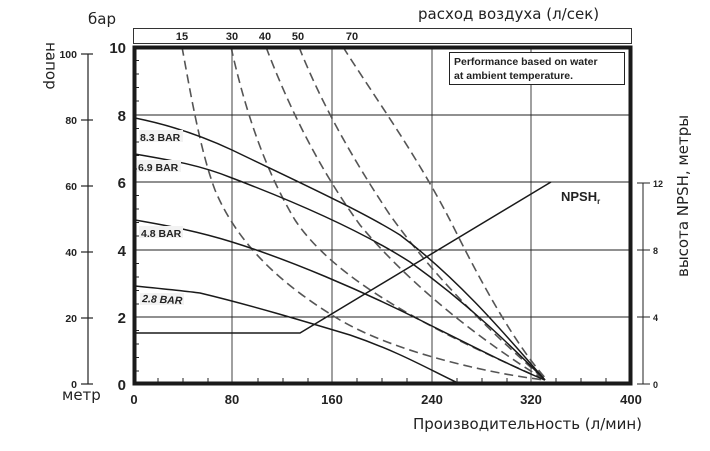 Image resolution: width=710 pixels, height=451 pixels. Describe the element at coordinates (71, 319) in the screenshot. I see `m-tick-20: 20` at that location.